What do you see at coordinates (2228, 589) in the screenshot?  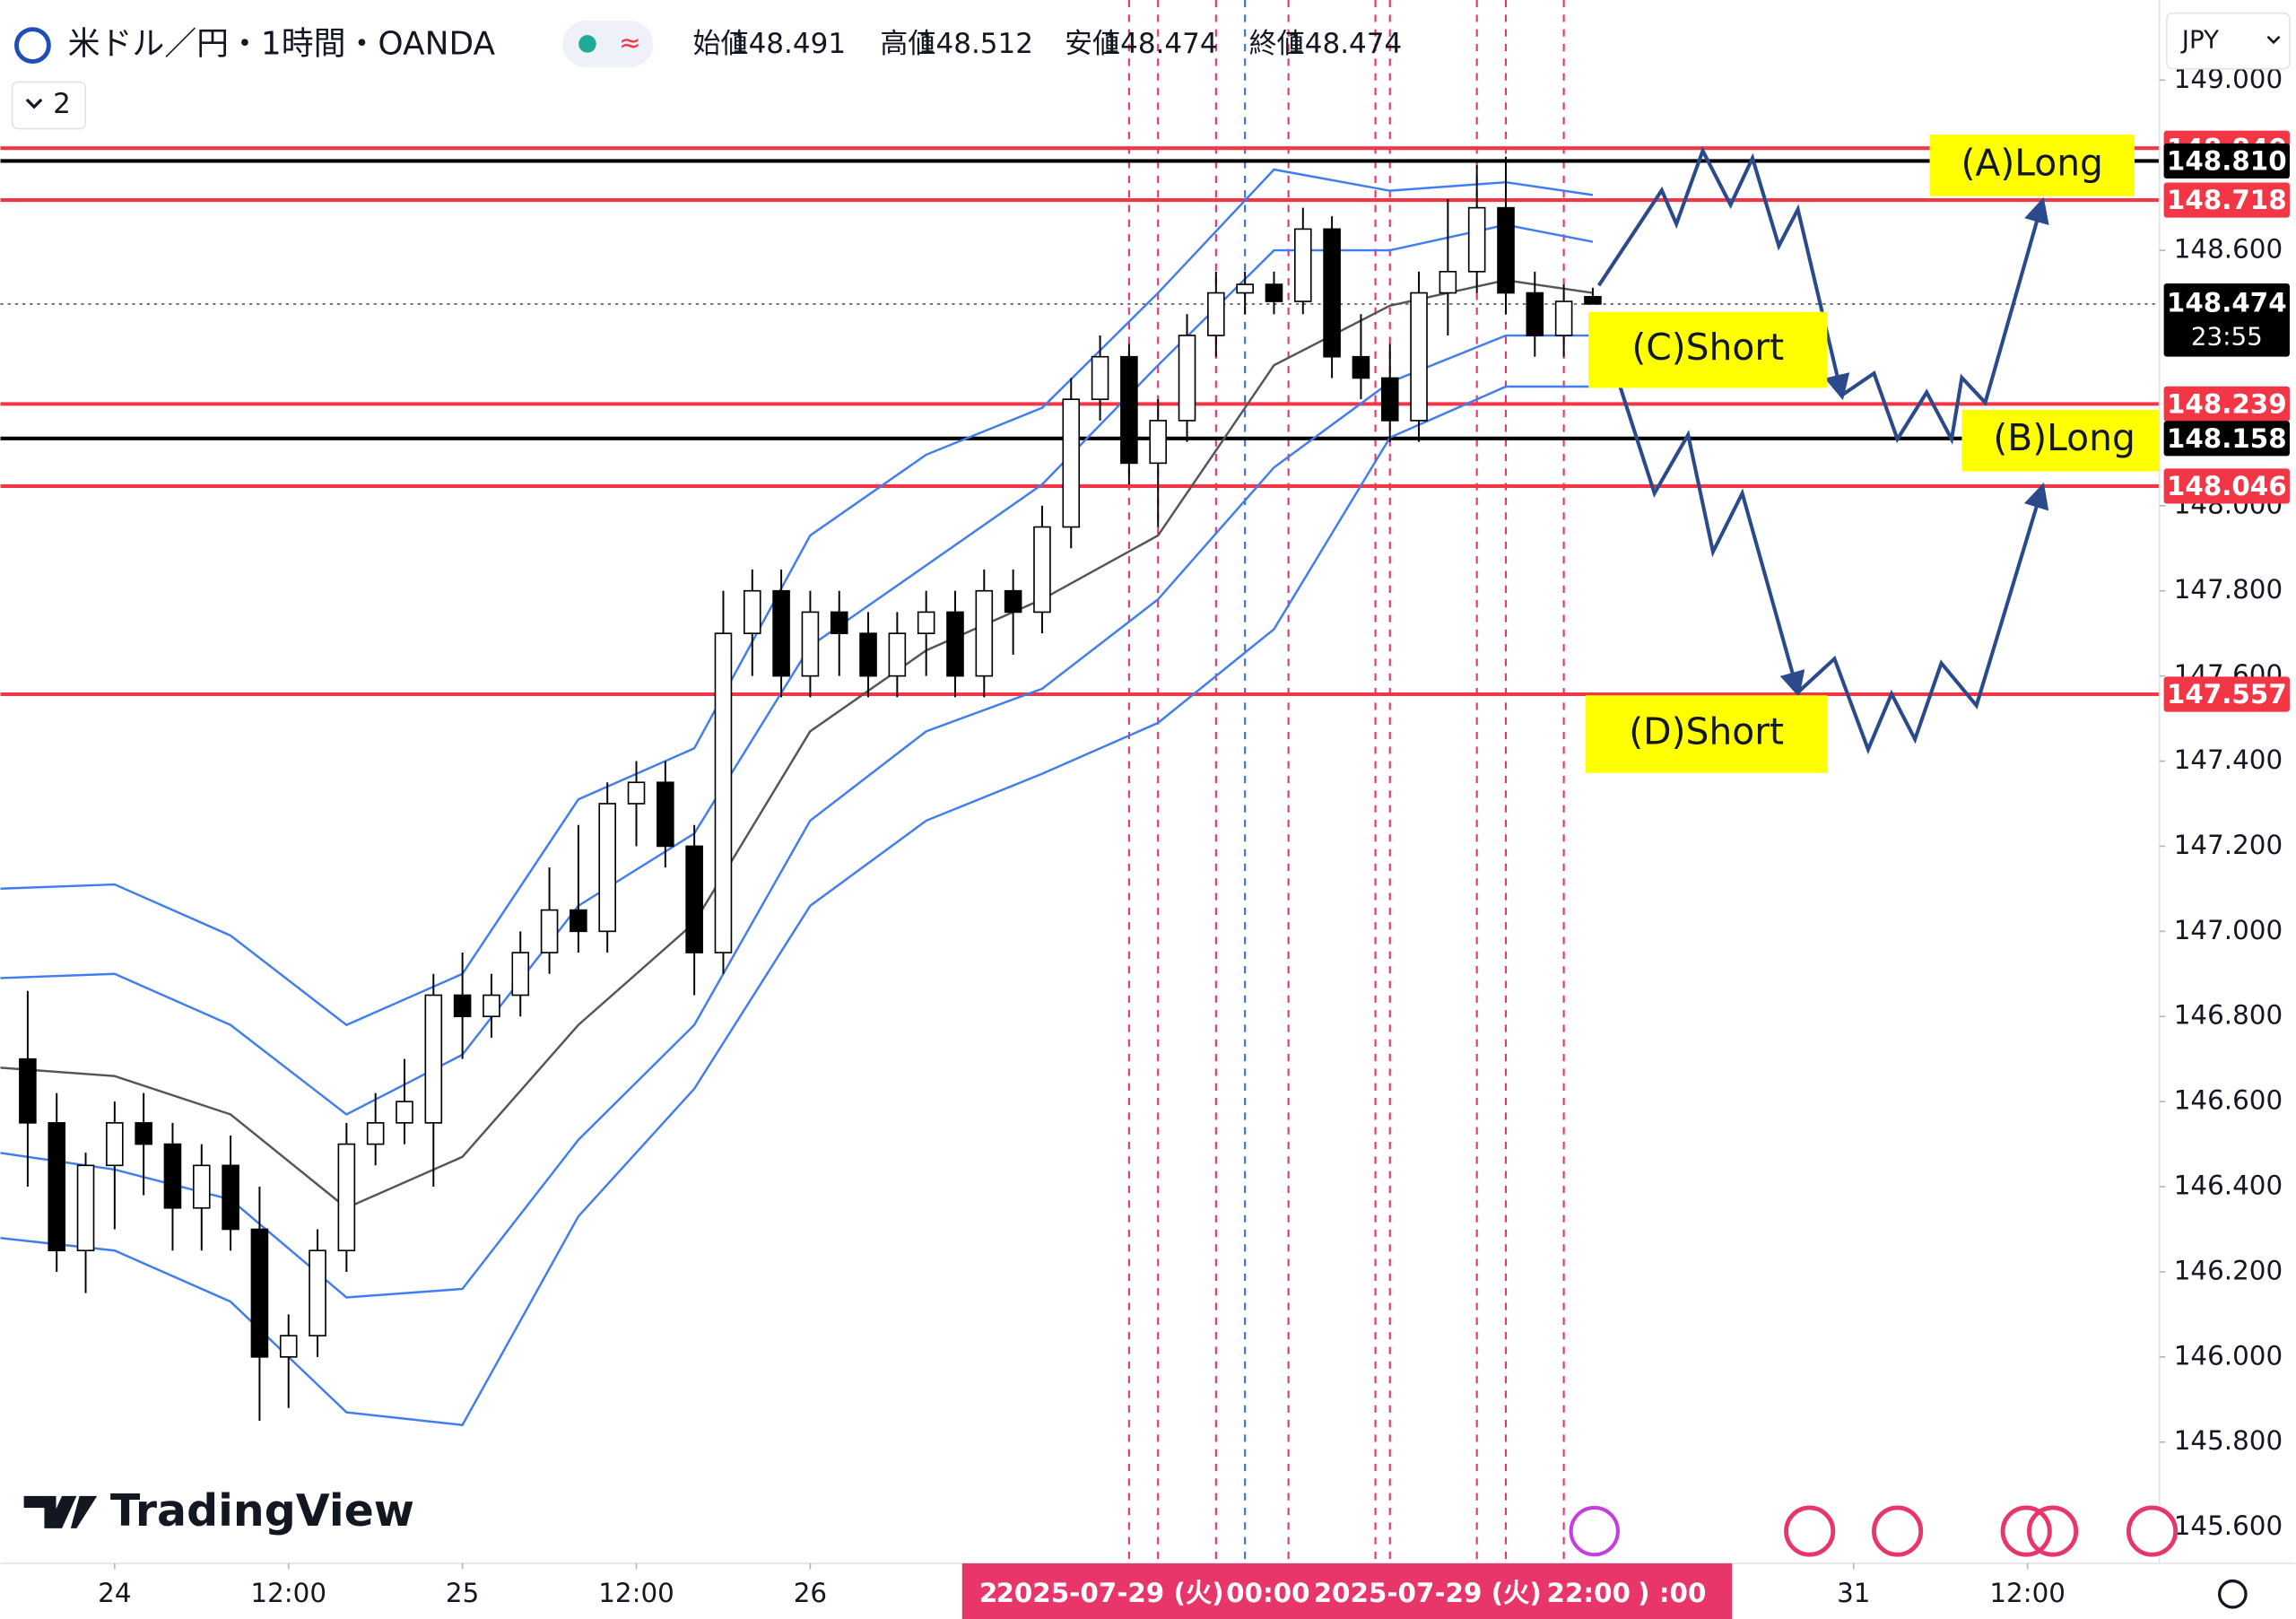 I see `y-tick-label: 147.800` at bounding box center [2228, 589].